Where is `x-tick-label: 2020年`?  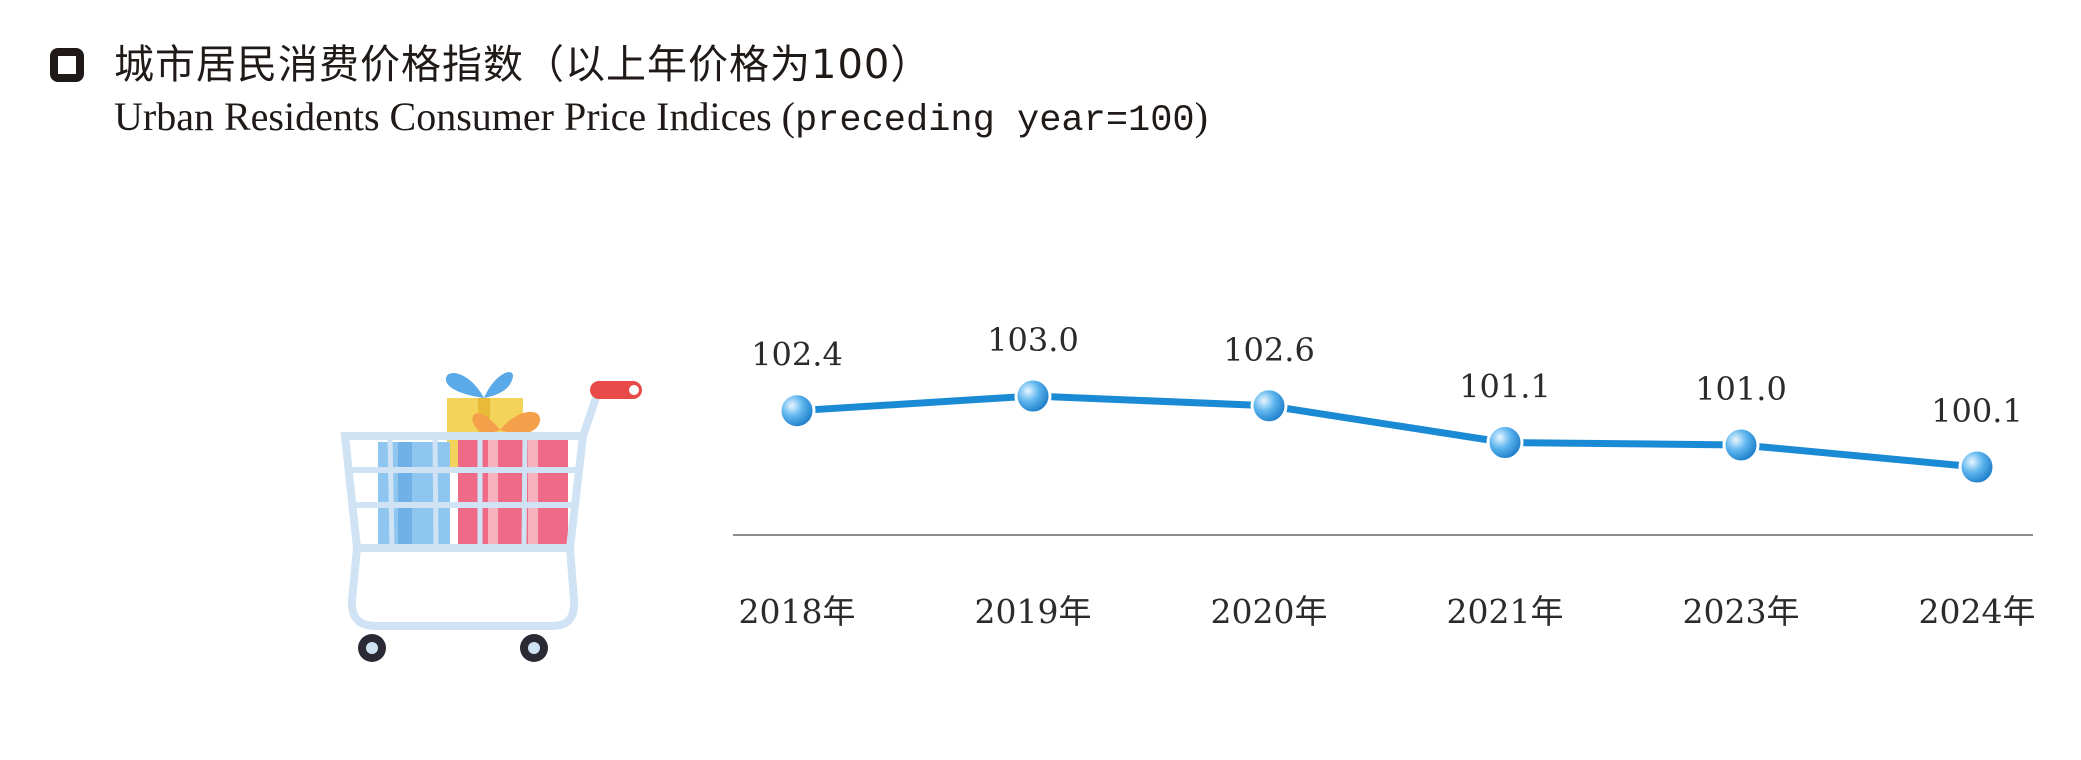
x-tick-label: 2020年 is located at coordinates (1269, 611).